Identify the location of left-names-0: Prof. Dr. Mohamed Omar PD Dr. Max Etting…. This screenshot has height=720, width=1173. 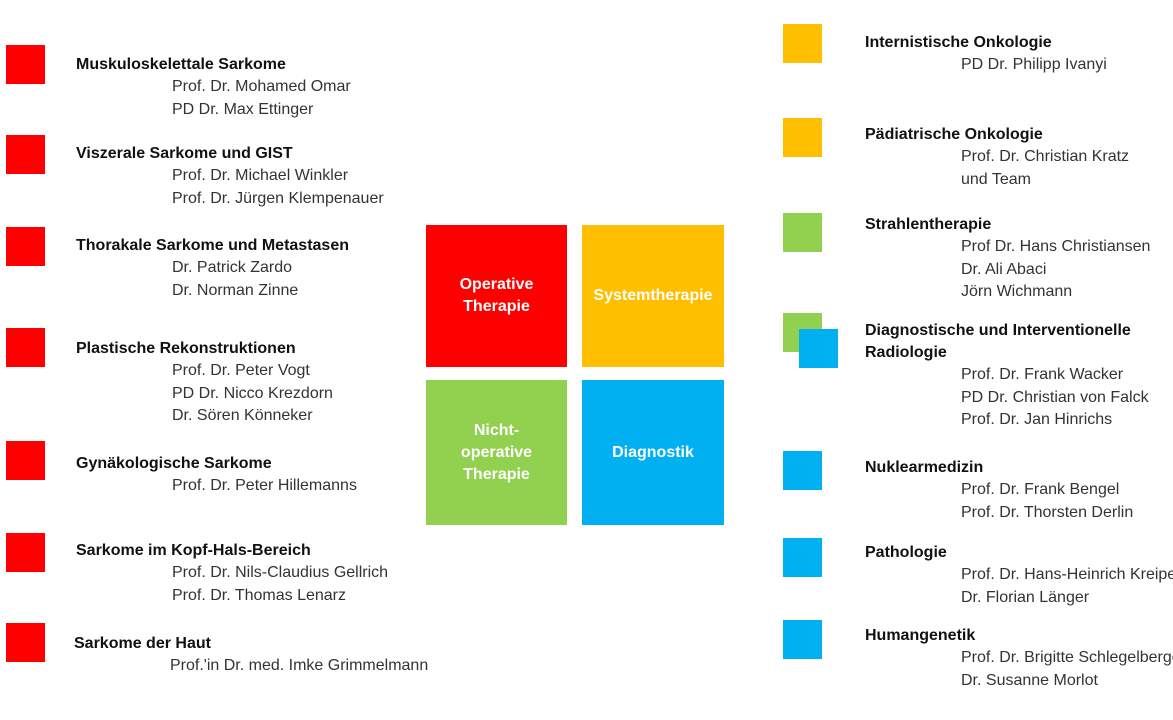
(261, 98).